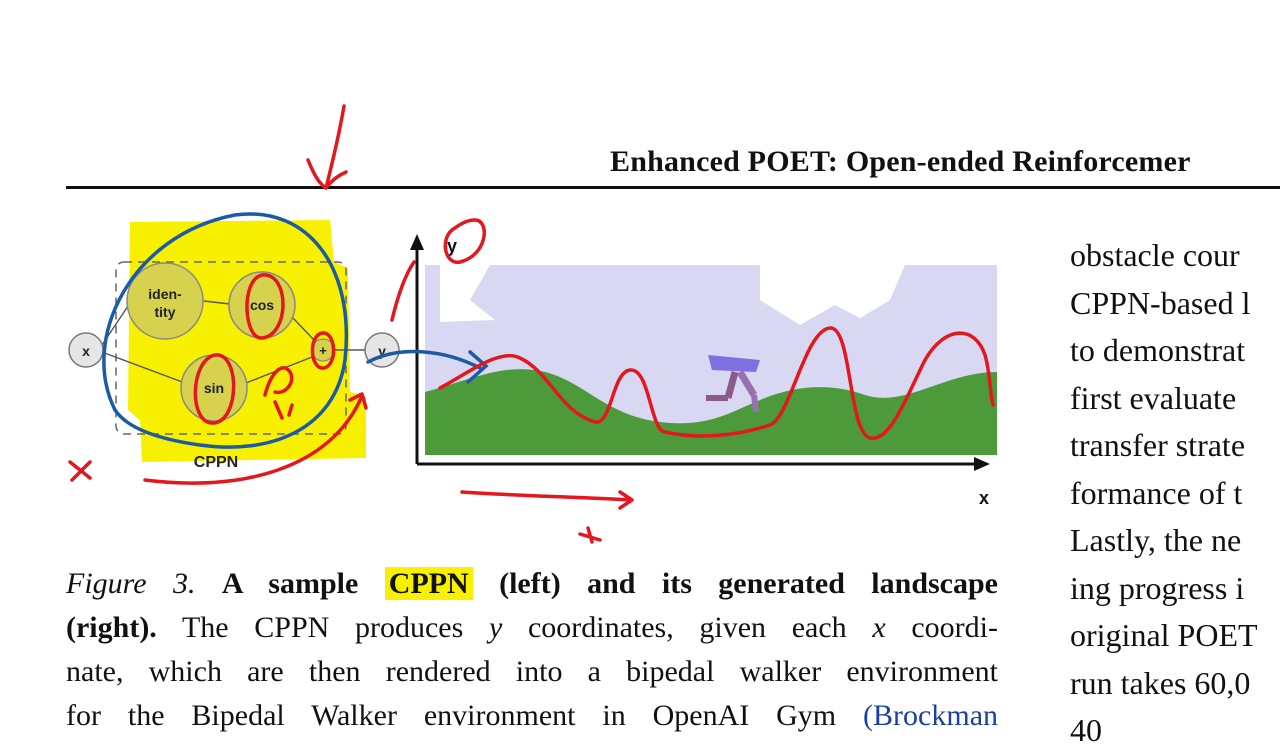  Describe the element at coordinates (1164, 635) in the screenshot. I see `body-line: original POET` at that location.